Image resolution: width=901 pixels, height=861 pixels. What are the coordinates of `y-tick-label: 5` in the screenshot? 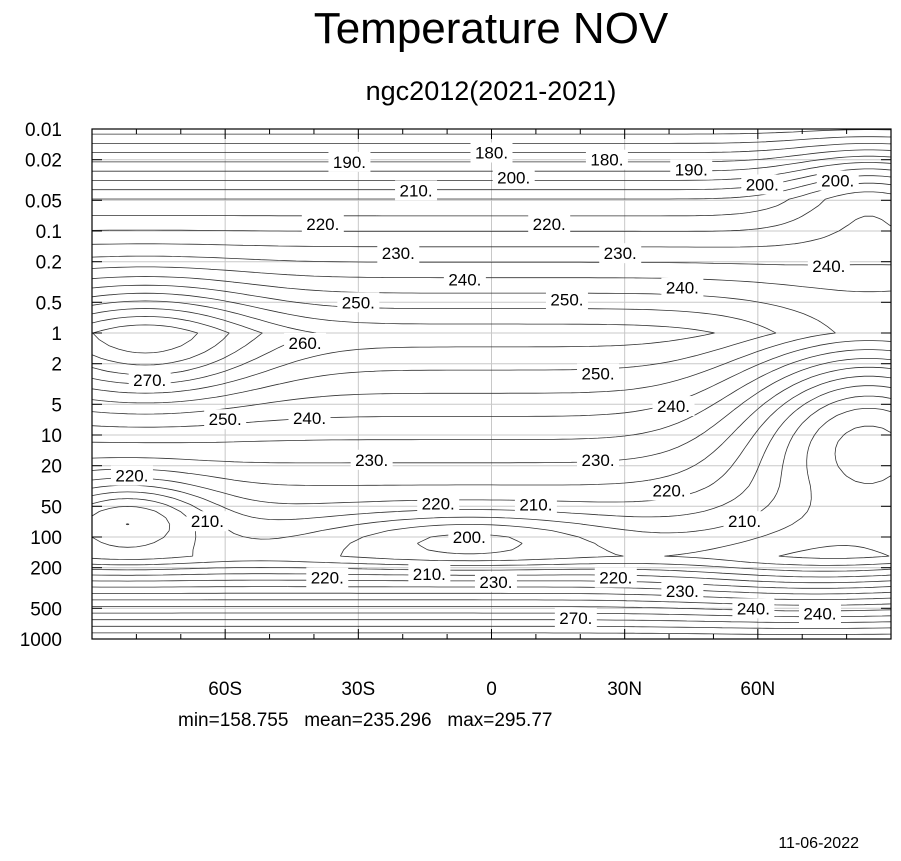 It's located at (56, 405).